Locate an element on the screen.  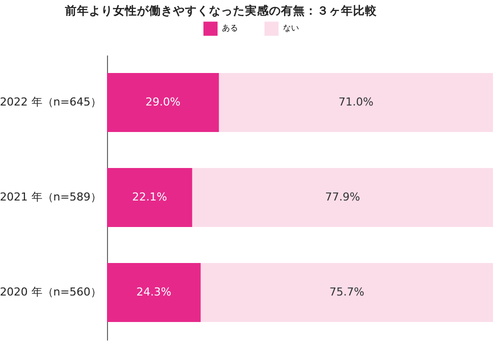
data-label: 71.0% is located at coordinates (356, 102).